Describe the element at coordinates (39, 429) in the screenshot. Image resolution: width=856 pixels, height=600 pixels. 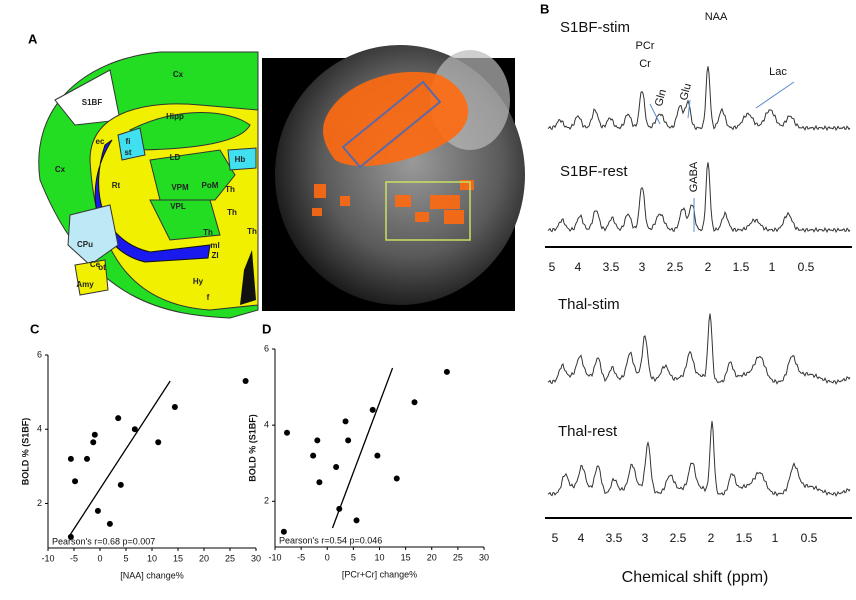
I see `y-tick-label: 4` at that location.